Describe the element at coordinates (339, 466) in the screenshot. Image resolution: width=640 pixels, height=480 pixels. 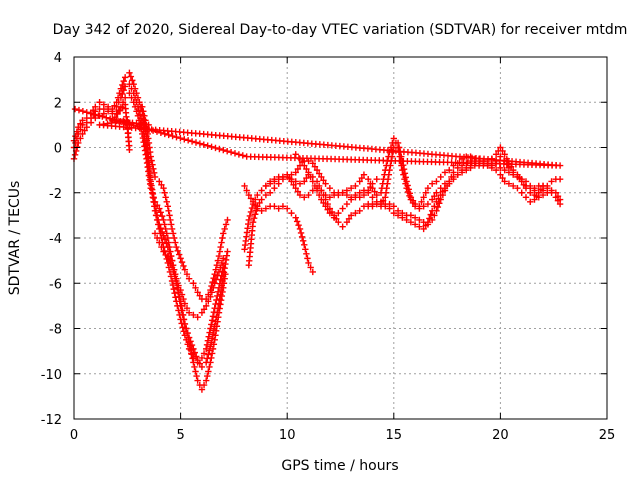
I see `x-axis-title: GPS time / hours` at that location.